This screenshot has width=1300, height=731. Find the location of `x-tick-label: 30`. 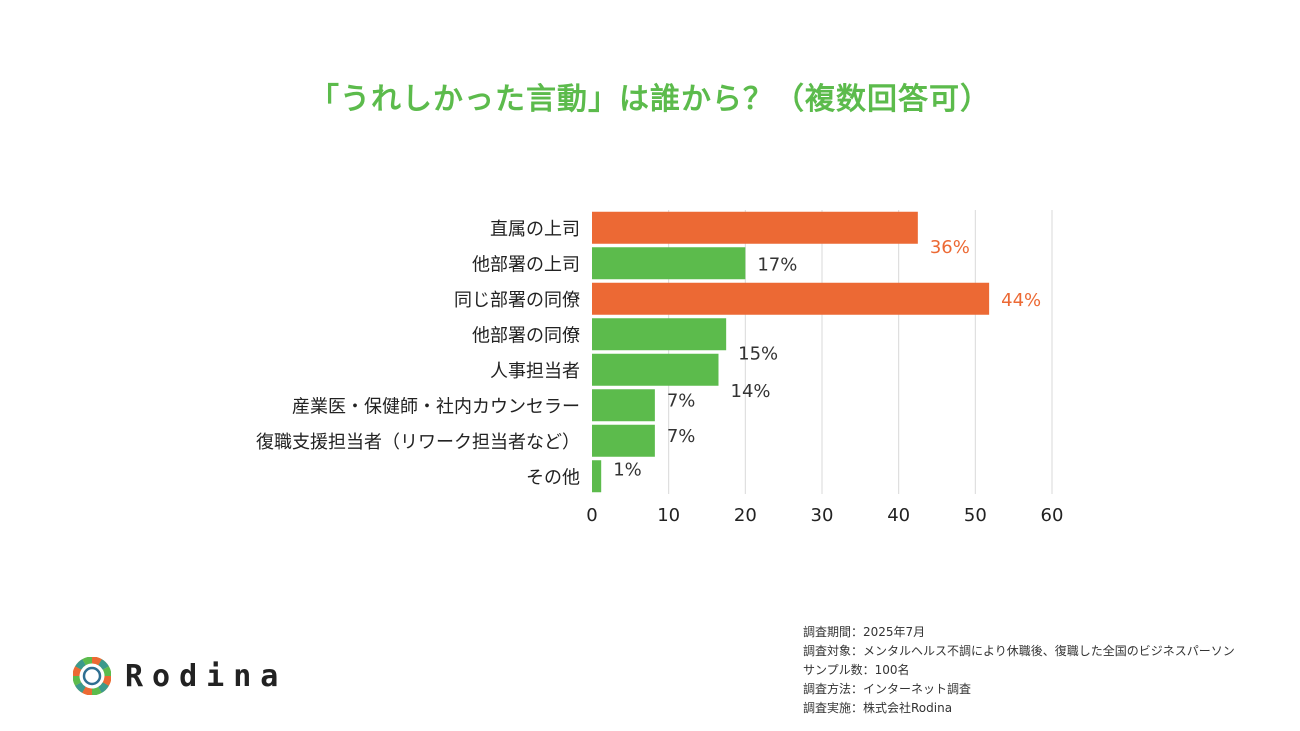

x-tick-label: 30 is located at coordinates (822, 515).